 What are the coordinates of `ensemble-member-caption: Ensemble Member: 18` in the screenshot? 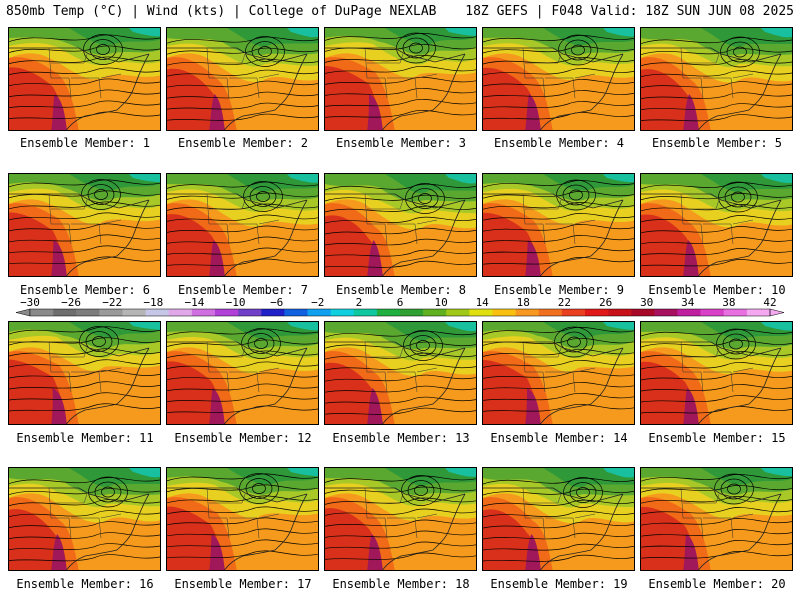 It's located at (401, 584).